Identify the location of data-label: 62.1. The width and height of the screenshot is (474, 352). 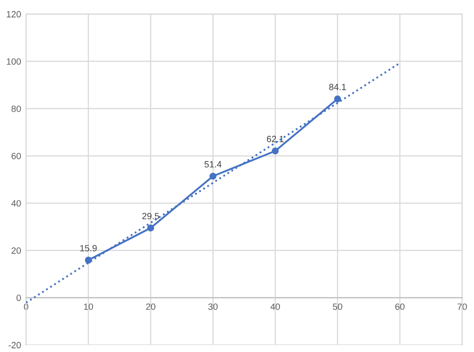
(275, 139).